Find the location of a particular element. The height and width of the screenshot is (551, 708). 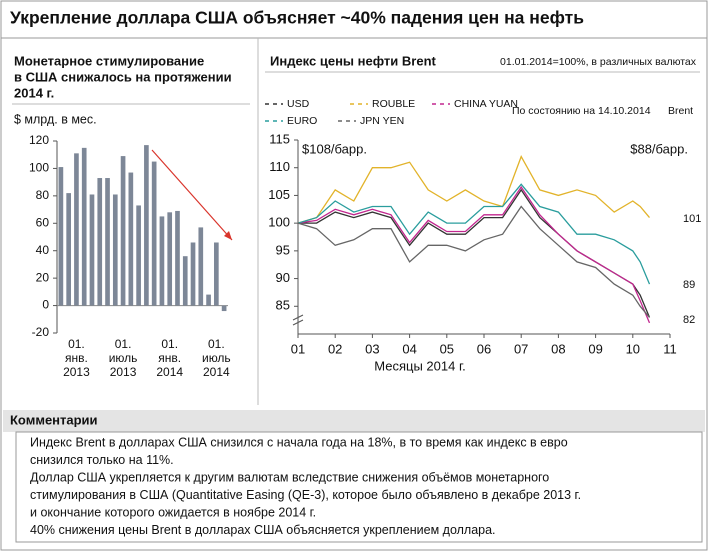

y-tick-label: 90 is located at coordinates (283, 277).